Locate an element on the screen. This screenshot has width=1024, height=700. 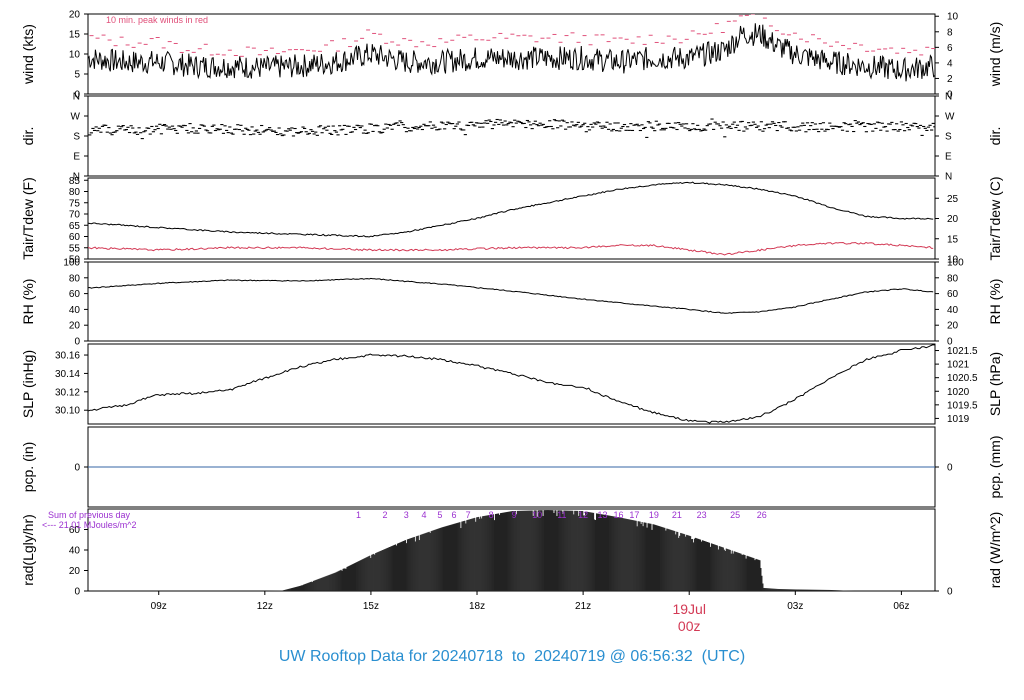
panel-frame is located at coordinates (511, 218).